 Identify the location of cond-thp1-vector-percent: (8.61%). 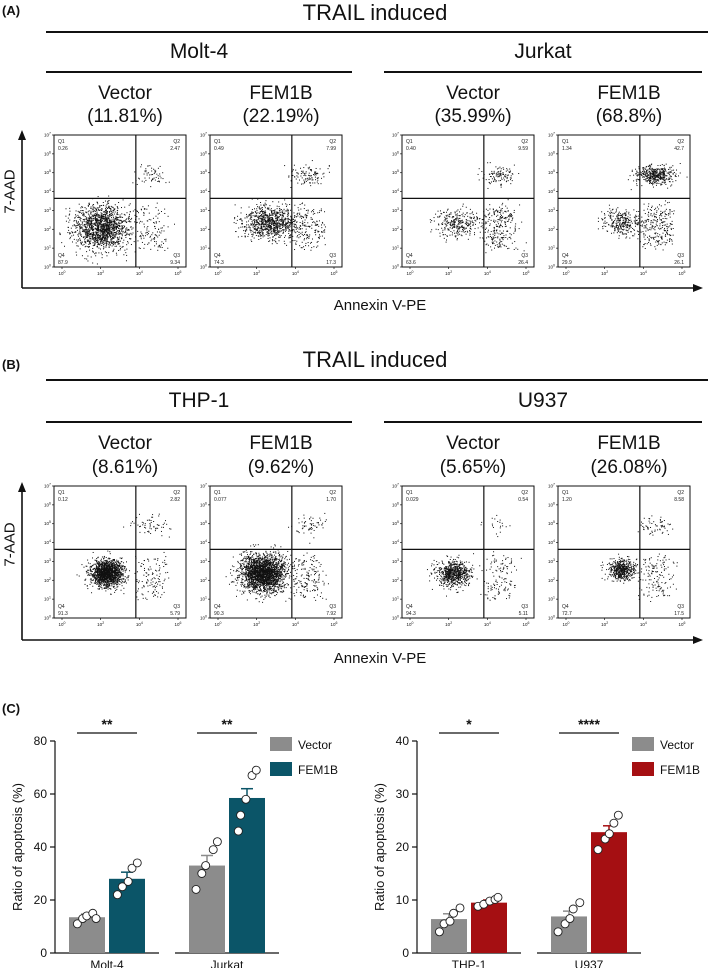
(125, 467).